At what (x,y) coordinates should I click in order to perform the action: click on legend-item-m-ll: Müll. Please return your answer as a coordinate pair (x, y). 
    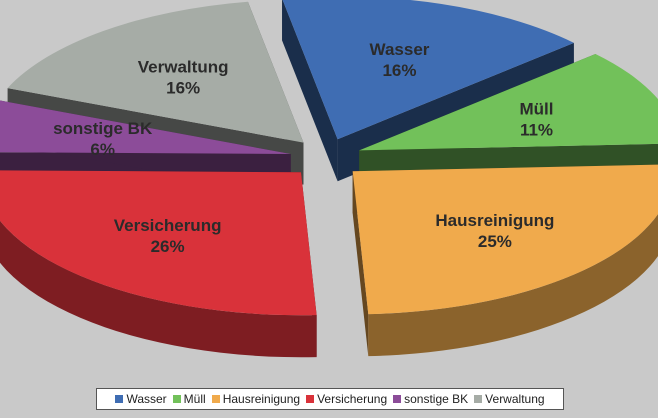
    Looking at the image, I should click on (189, 399).